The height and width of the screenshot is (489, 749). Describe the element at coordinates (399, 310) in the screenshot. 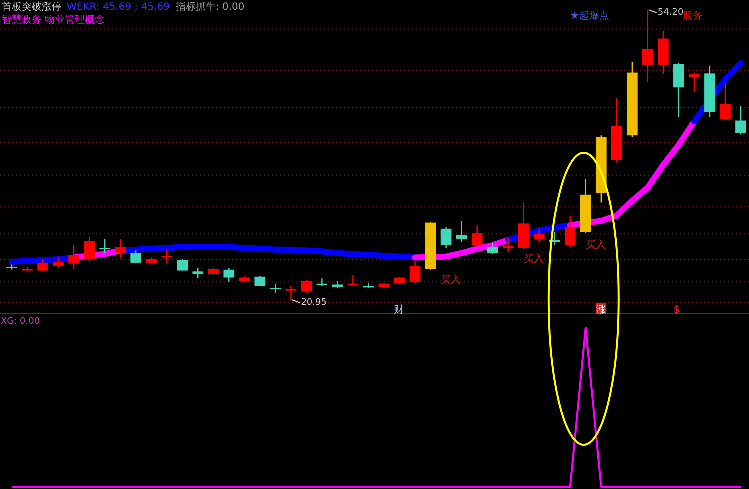

I see `text: 财` at that location.